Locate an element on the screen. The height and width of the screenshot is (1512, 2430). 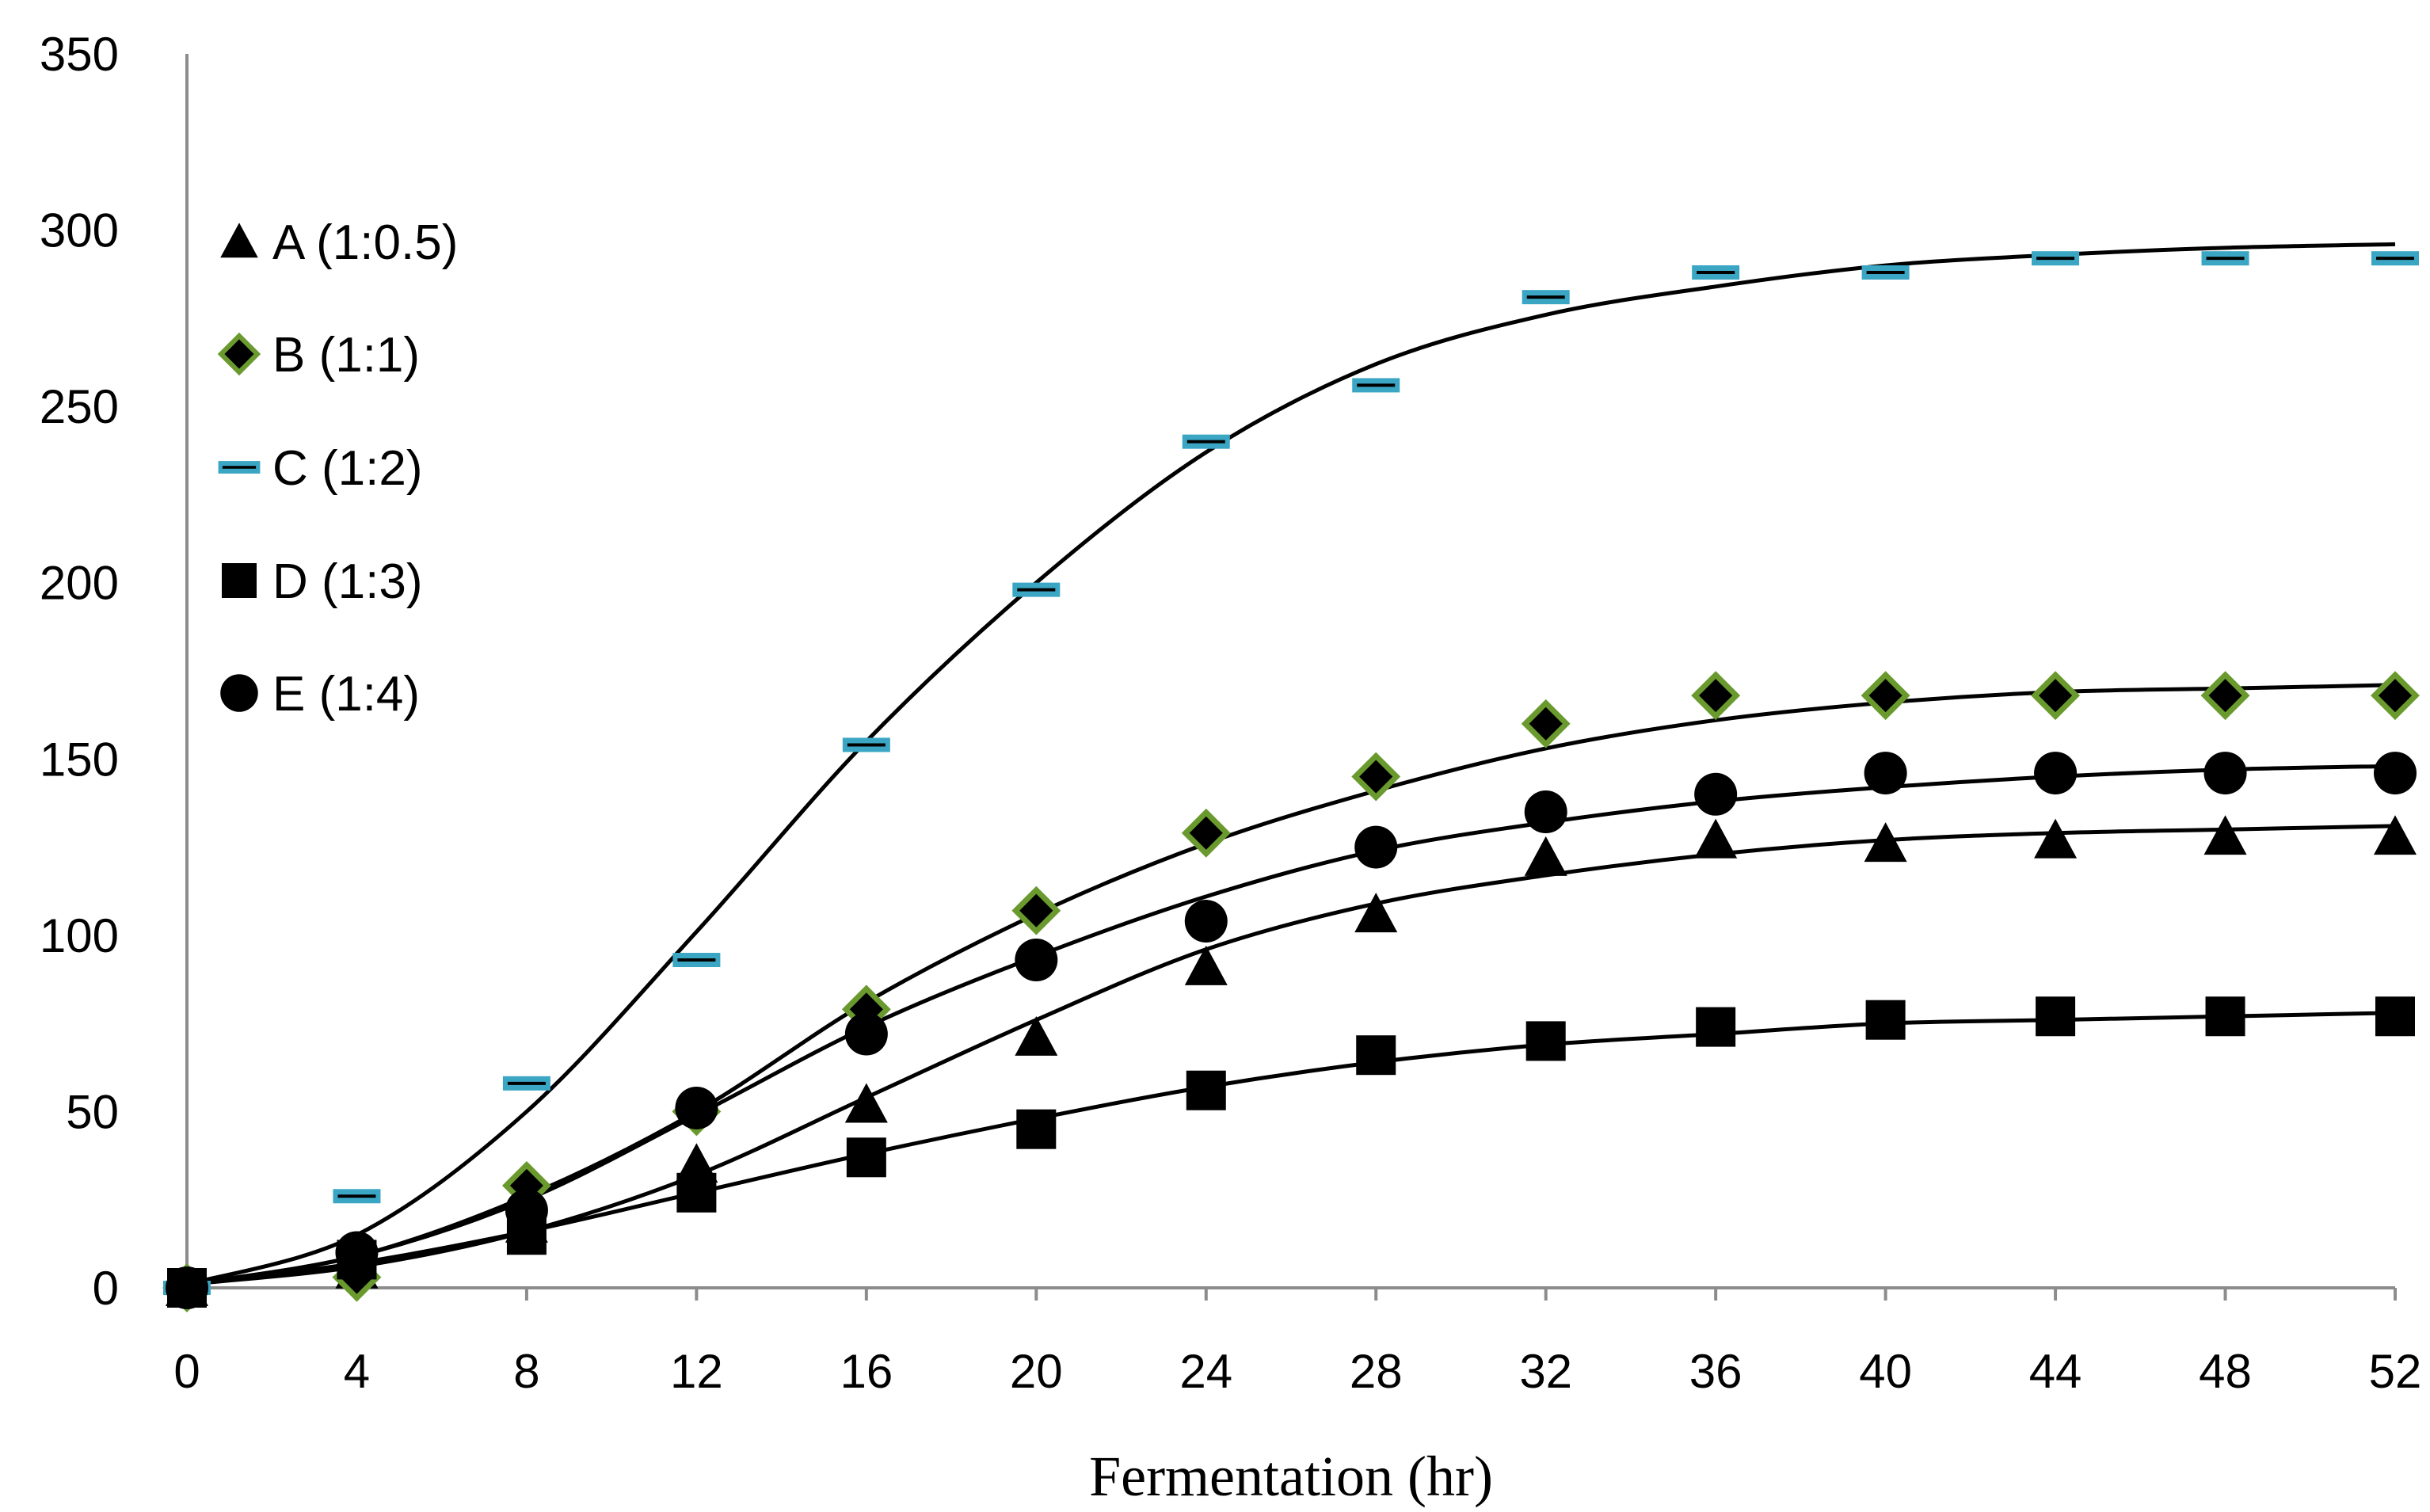
x-tick-label: 20 is located at coordinates (1037, 1371).